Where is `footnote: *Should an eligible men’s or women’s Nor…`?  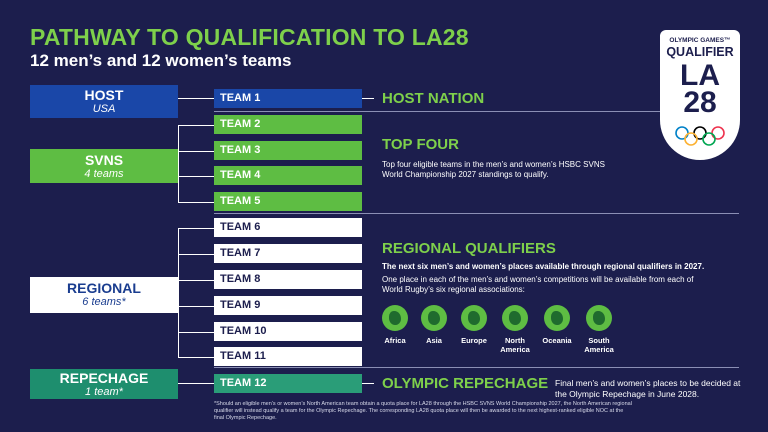 footnote: *Should an eligible men’s or women’s Nor… is located at coordinates (423, 411).